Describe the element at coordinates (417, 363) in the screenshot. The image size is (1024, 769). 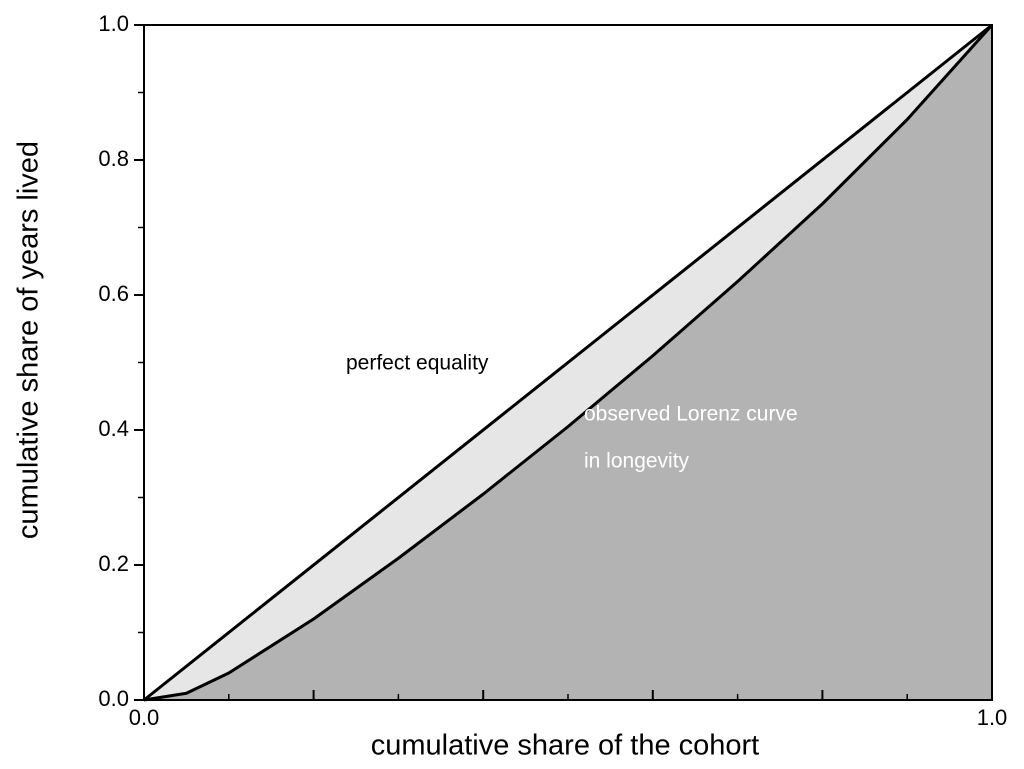
I see `annotation: perfect equality` at that location.